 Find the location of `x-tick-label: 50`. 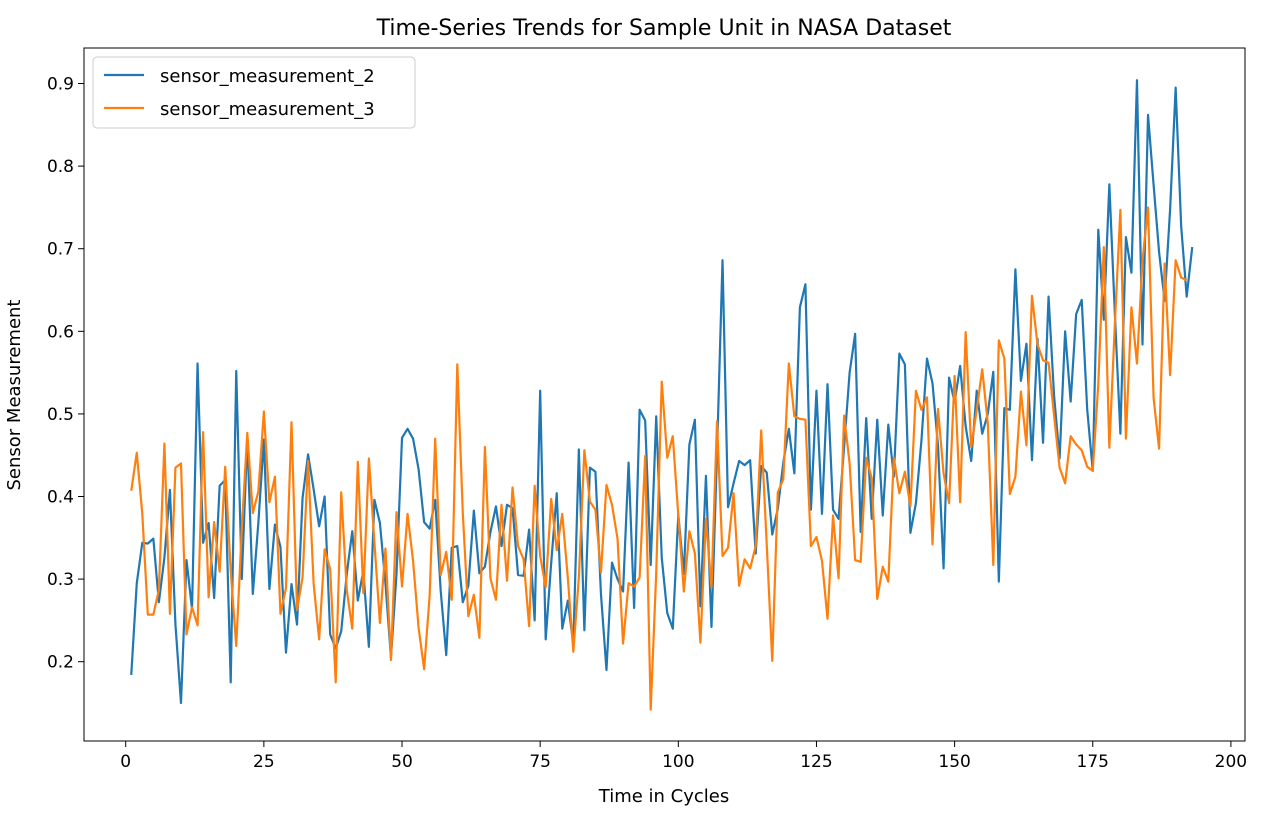

x-tick-label: 50 is located at coordinates (402, 762).